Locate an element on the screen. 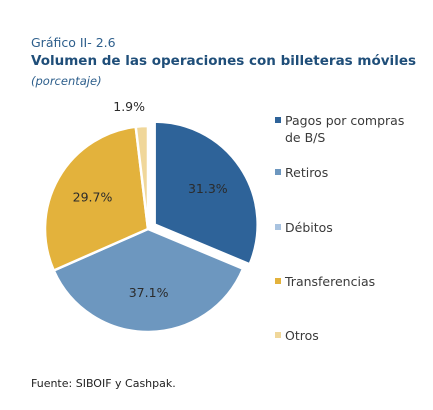 Image resolution: width=433 pixels, height=410 pixels. legend-label: Débitos is located at coordinates (309, 227).